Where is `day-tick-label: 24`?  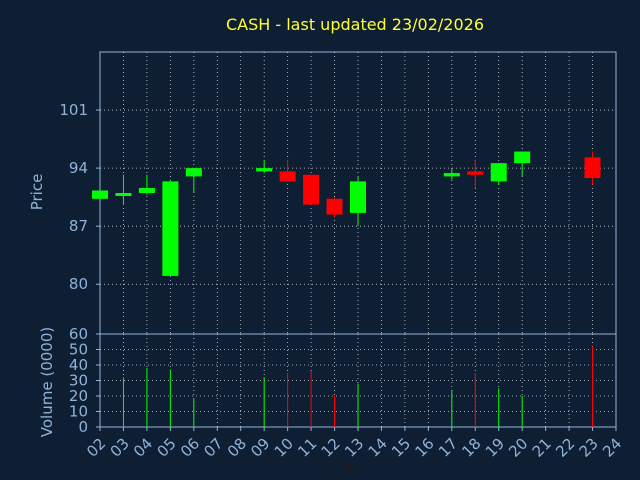
day-tick-label: 24 is located at coordinates (612, 447).